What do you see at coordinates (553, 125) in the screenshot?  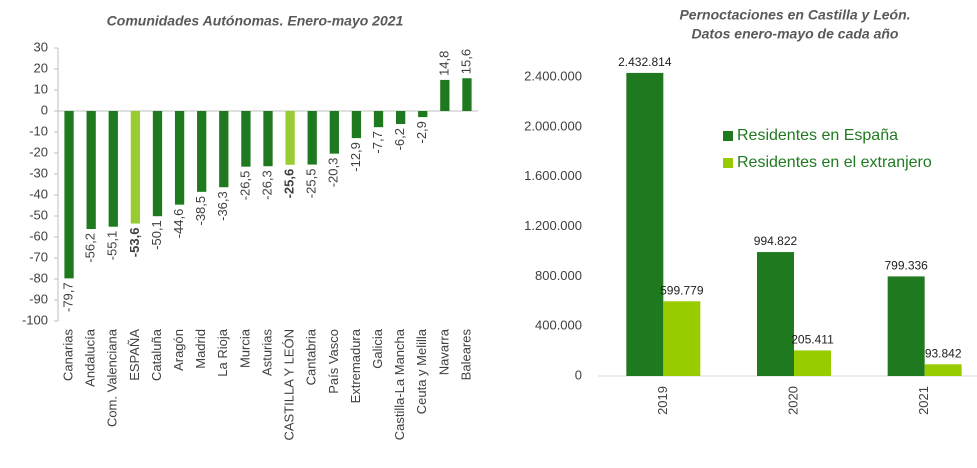 I see `y-tick-label: 2.000.000` at bounding box center [553, 125].